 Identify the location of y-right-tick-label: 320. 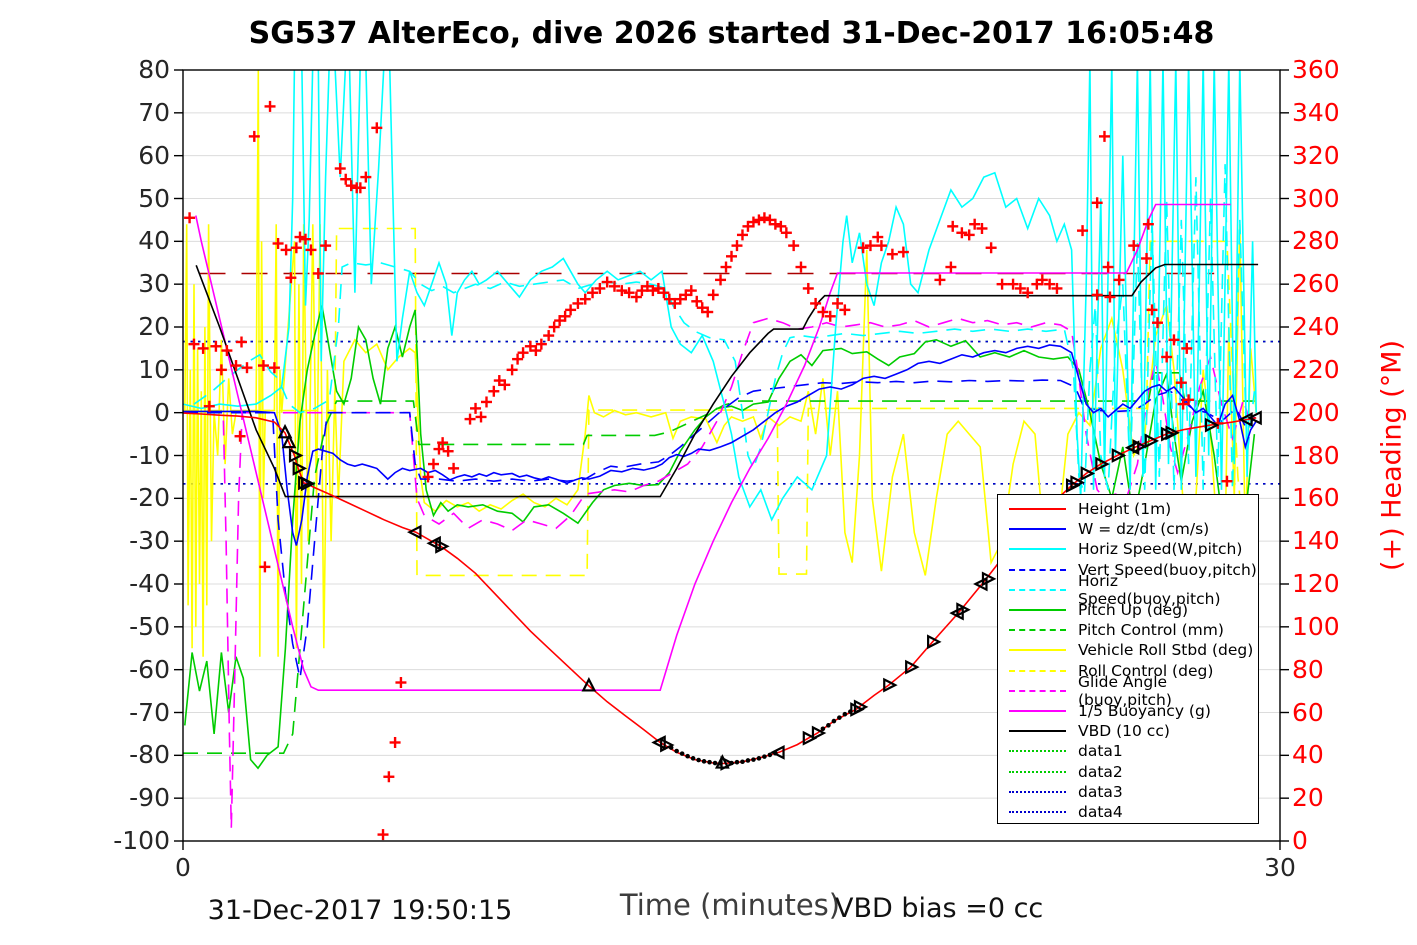
(1316, 155).